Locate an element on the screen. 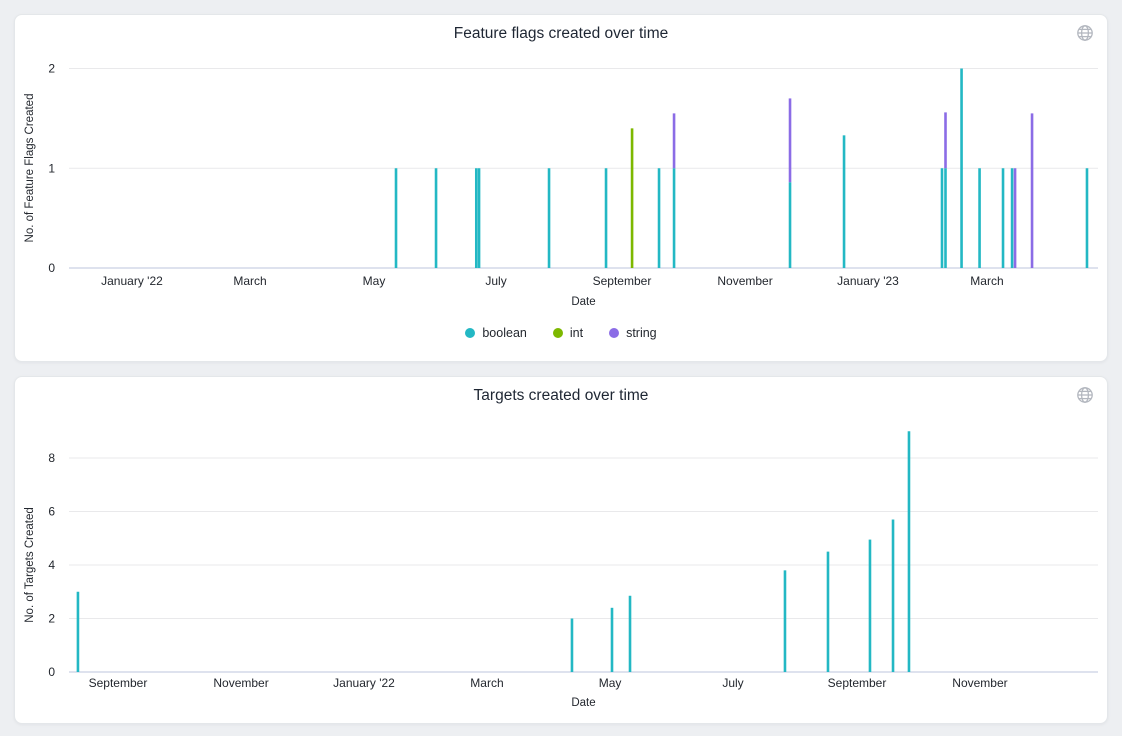 The image size is (1122, 736). chart-title: Feature flags created over time is located at coordinates (561, 33).